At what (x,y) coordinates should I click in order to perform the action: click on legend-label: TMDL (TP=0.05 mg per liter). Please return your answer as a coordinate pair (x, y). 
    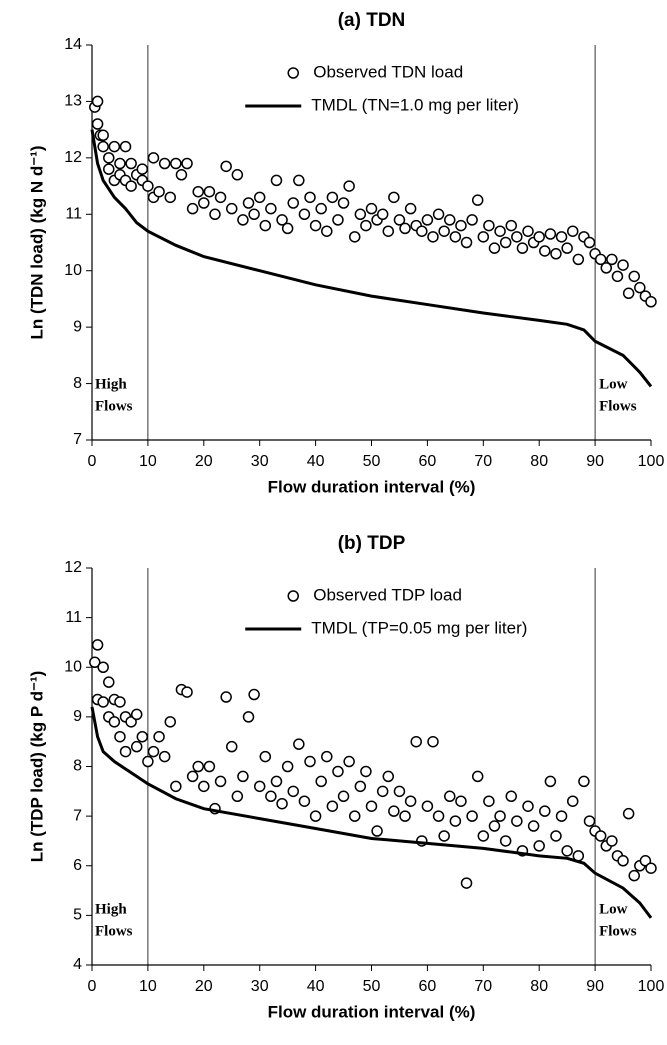
    Looking at the image, I should click on (419, 627).